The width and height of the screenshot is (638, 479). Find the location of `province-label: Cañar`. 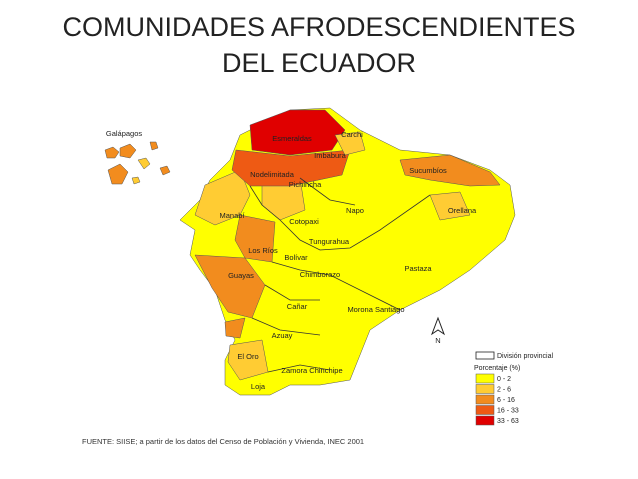

province-label: Cañar is located at coordinates (297, 306).